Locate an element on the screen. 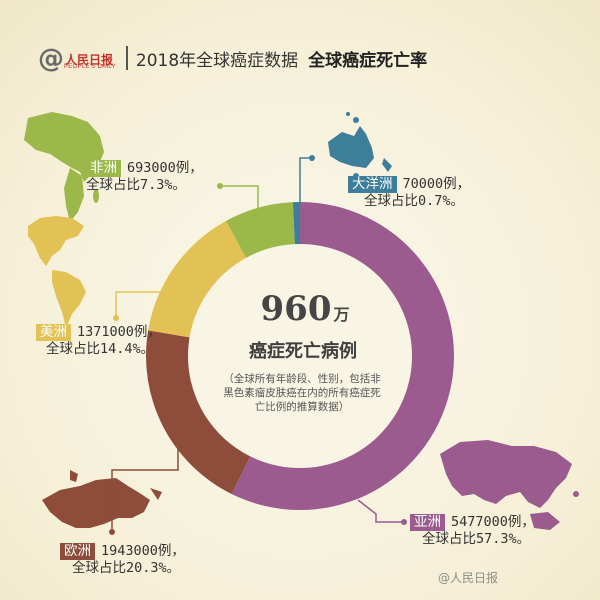 This screenshot has height=600, width=600. total-unit: 万 is located at coordinates (341, 314).